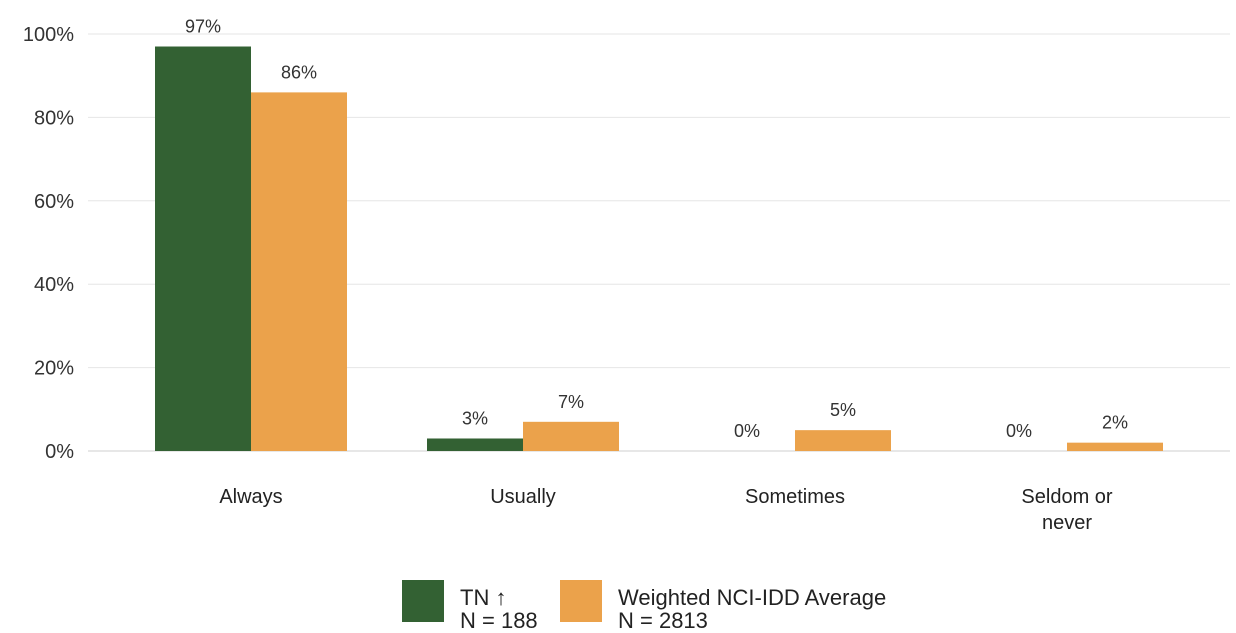  Describe the element at coordinates (203, 27) in the screenshot. I see `data-label: 97%` at that location.